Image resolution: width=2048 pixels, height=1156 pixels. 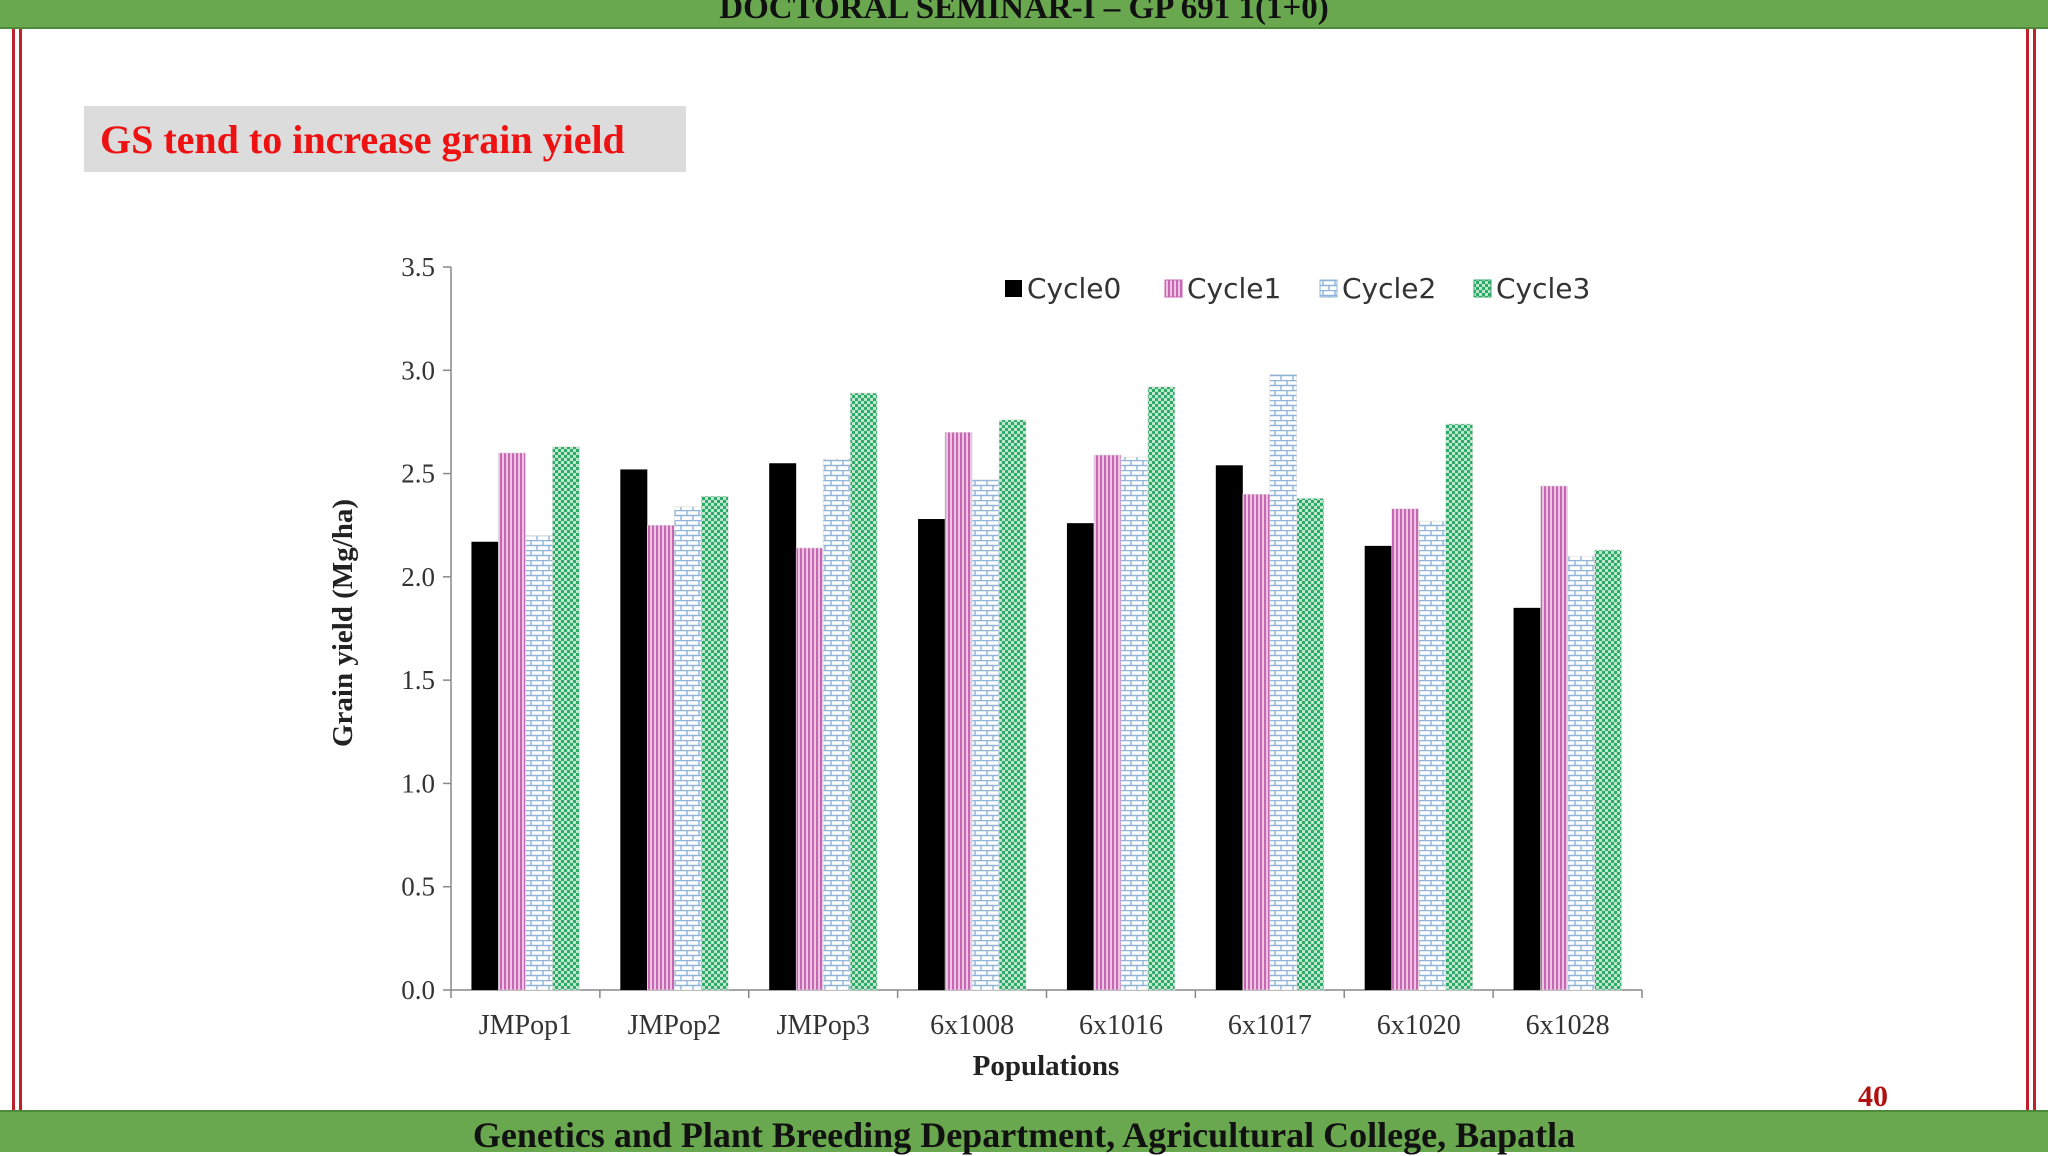 What do you see at coordinates (674, 1025) in the screenshot?
I see `x-tick-label: JMPop2` at bounding box center [674, 1025].